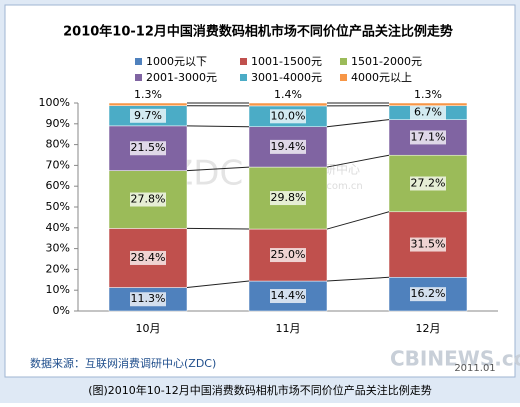  Describe the element at coordinates (288, 197) in the screenshot. I see `data-label: 29.8%` at that location.